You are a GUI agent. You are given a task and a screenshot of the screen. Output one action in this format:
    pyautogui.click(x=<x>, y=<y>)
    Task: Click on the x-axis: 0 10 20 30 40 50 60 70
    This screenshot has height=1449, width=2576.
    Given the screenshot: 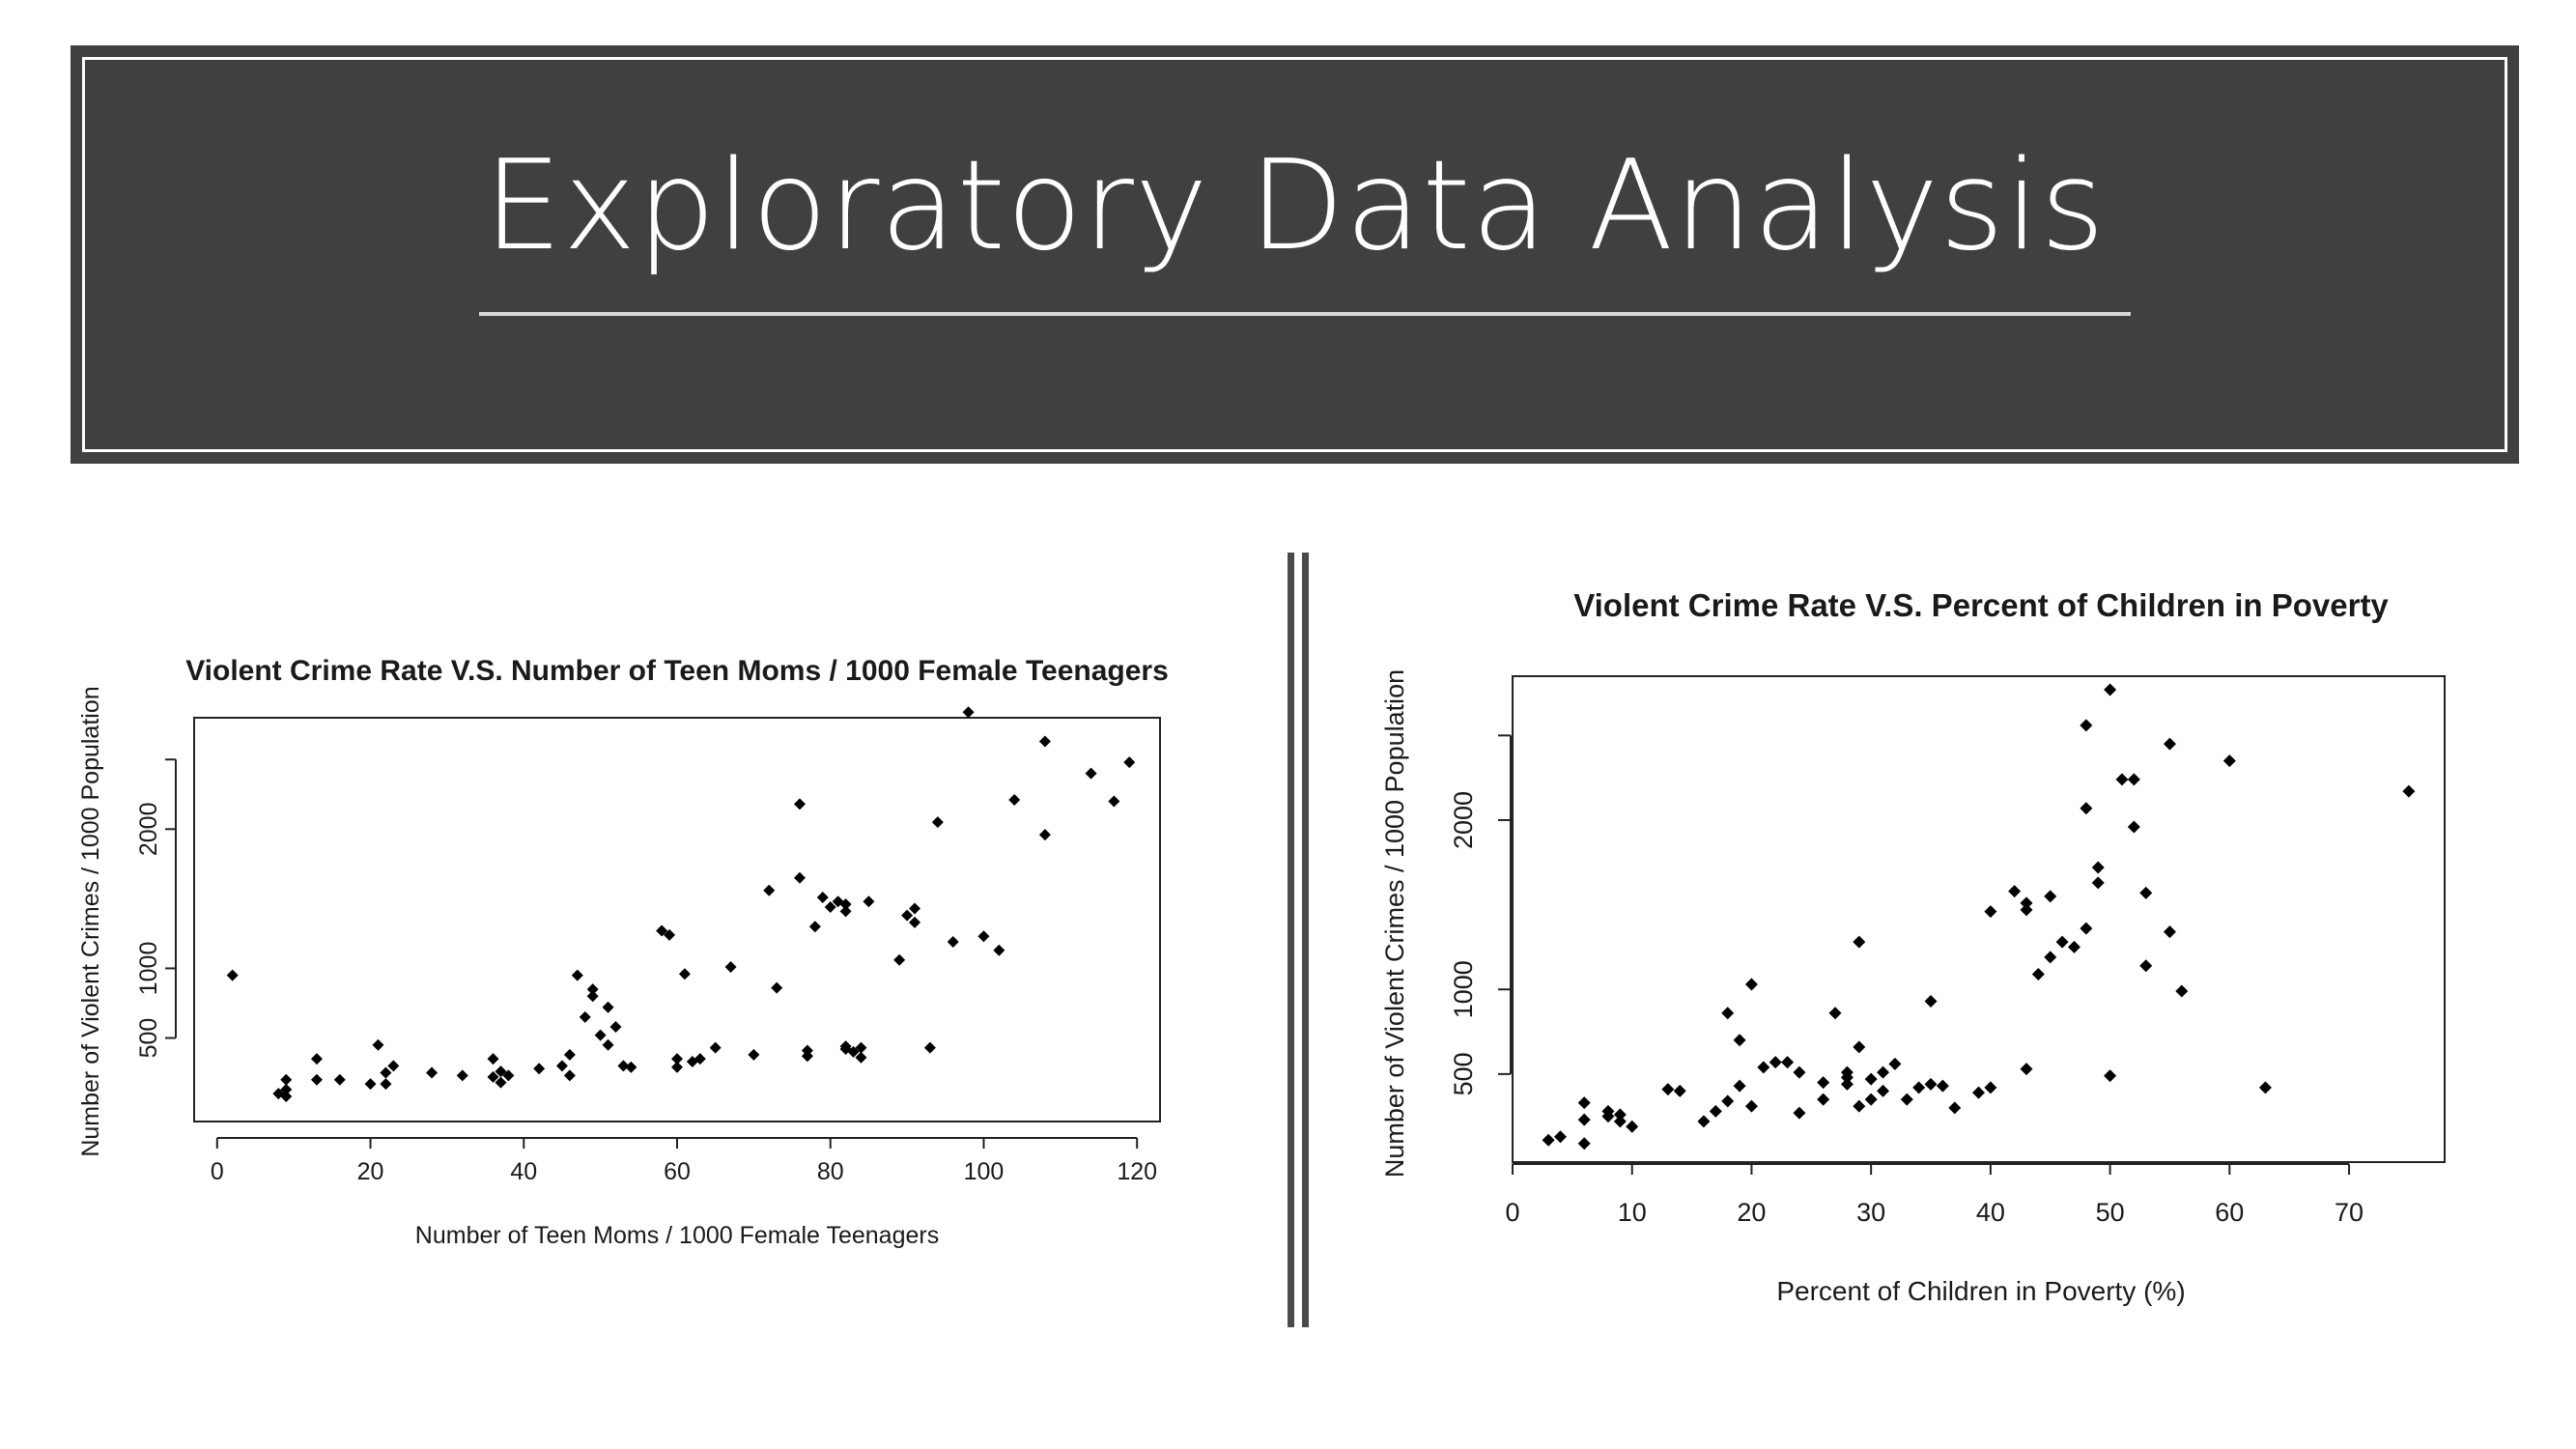 What is the action you would take?
    pyautogui.click(x=1934, y=1195)
    